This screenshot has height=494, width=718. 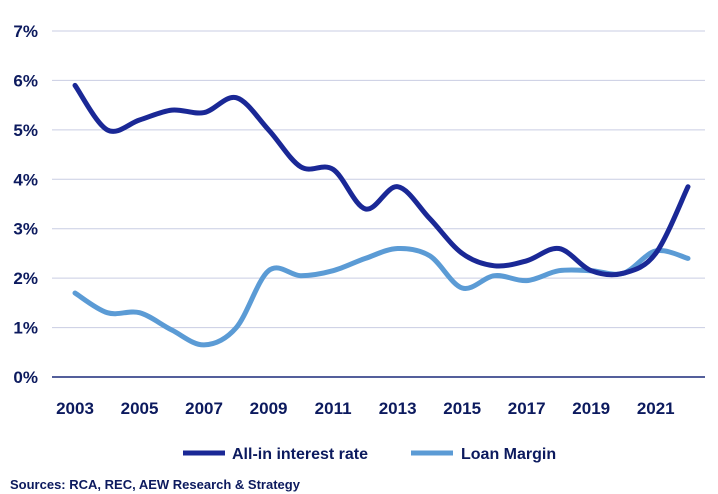 What do you see at coordinates (300, 454) in the screenshot?
I see `legend-label-all-in-interest-rate: All-in interest rate` at bounding box center [300, 454].